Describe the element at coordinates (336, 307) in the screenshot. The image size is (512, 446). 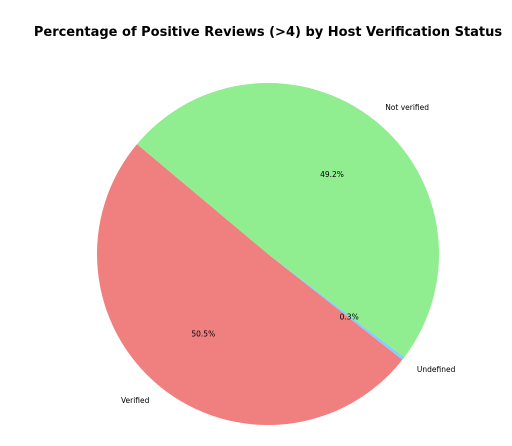
I see `pie-slice-undefined` at that location.